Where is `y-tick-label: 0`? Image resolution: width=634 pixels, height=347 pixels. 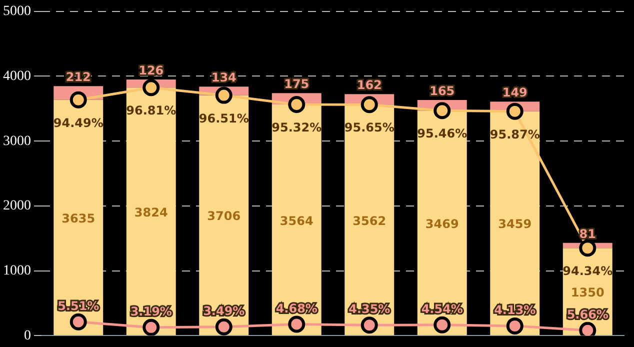 y-tick-label: 0 is located at coordinates (27, 336).